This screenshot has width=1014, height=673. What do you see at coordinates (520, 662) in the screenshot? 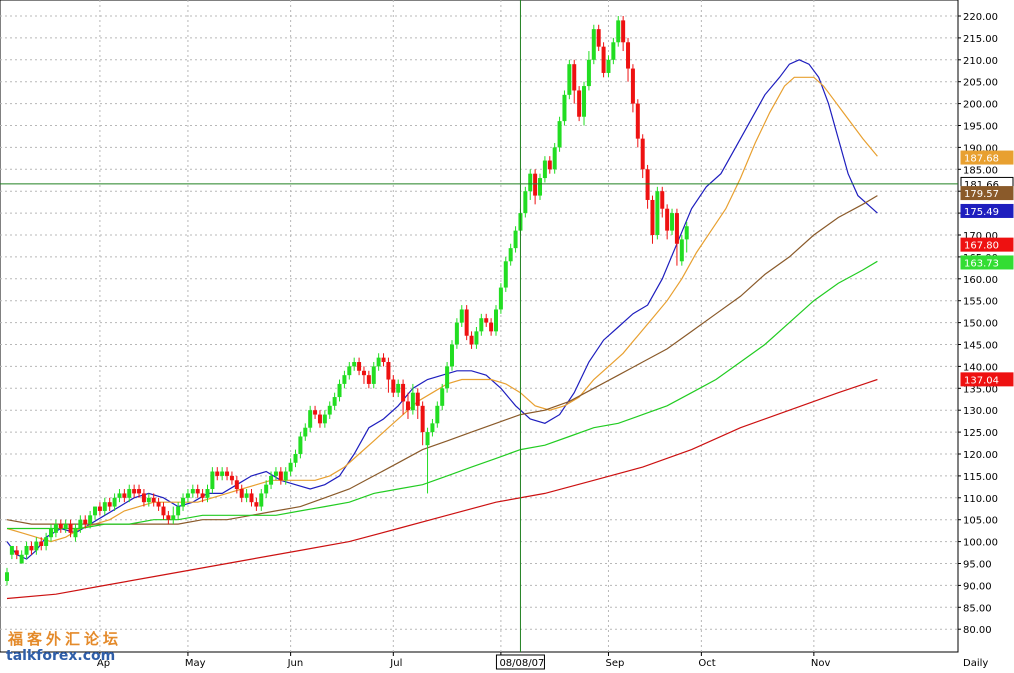
I see `crosshair-date-box` at bounding box center [520, 662].